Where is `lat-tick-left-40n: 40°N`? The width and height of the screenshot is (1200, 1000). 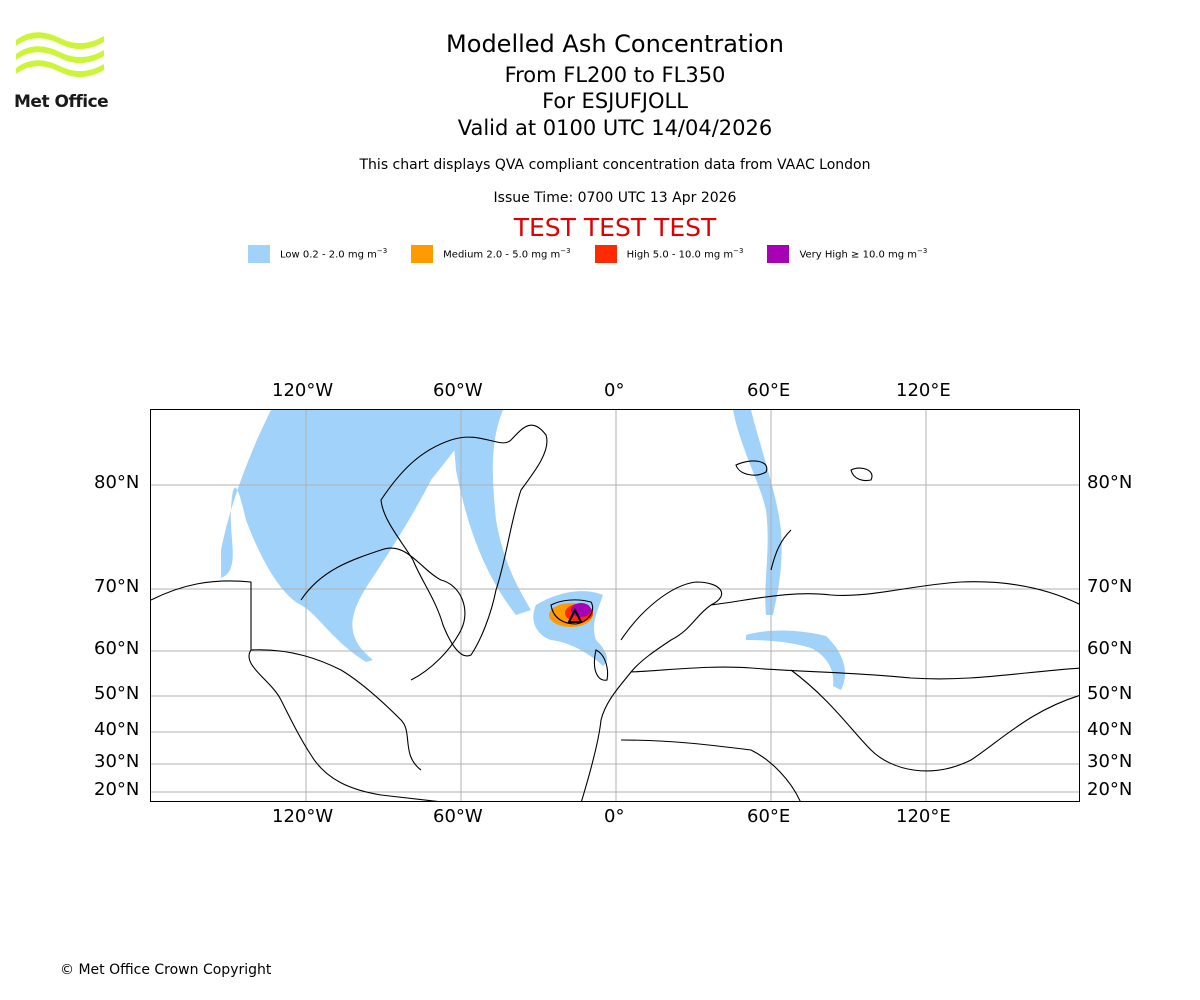
lat-tick-left-40n: 40°N is located at coordinates (117, 729).